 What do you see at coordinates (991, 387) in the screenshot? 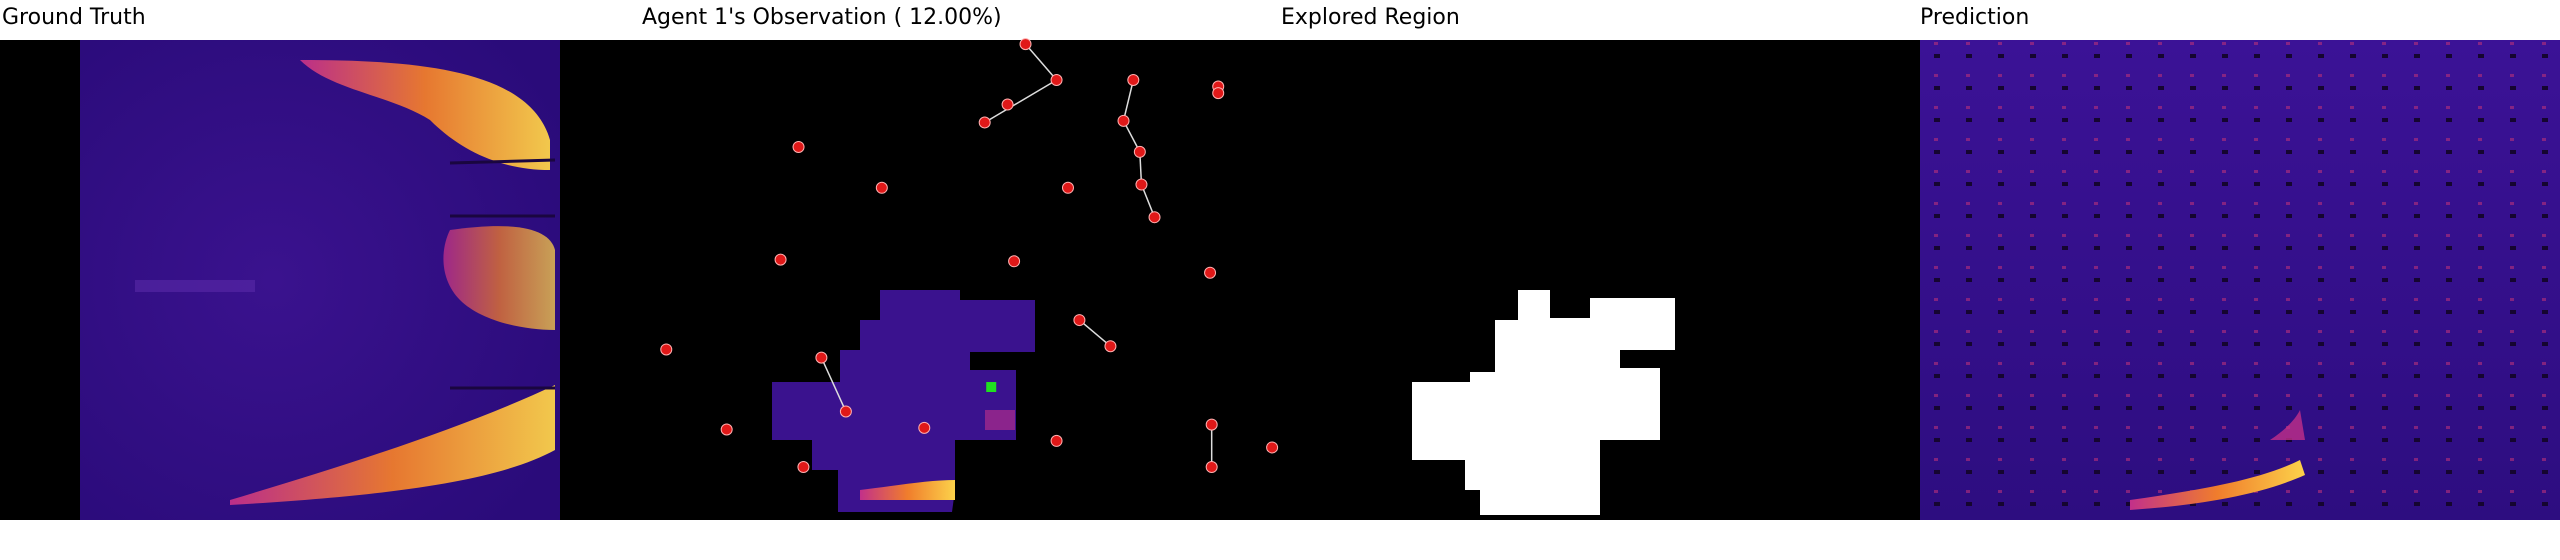
I see `active-agent` at bounding box center [991, 387].